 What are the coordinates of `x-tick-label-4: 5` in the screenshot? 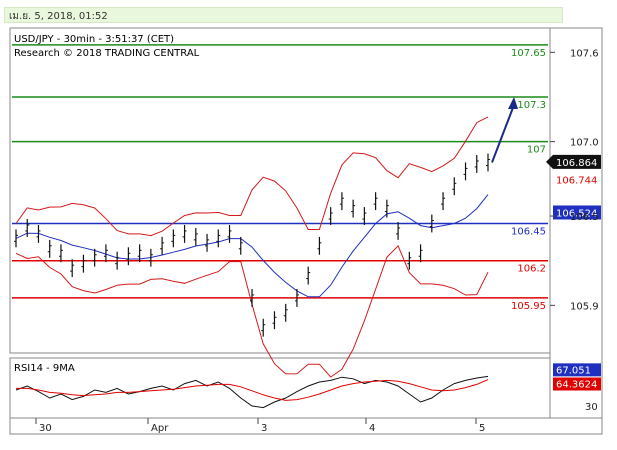 It's located at (482, 428).